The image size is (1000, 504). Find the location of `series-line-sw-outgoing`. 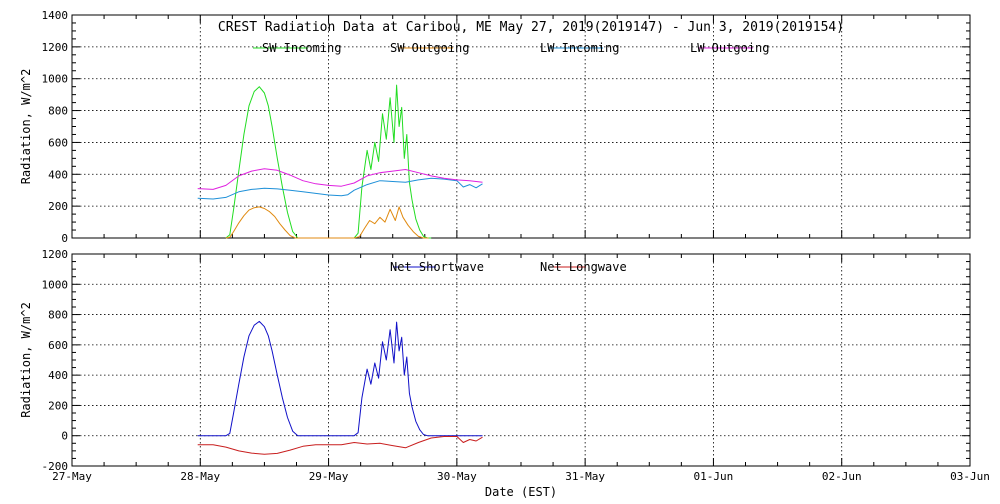

series-line-sw-outgoing is located at coordinates (327, 222).